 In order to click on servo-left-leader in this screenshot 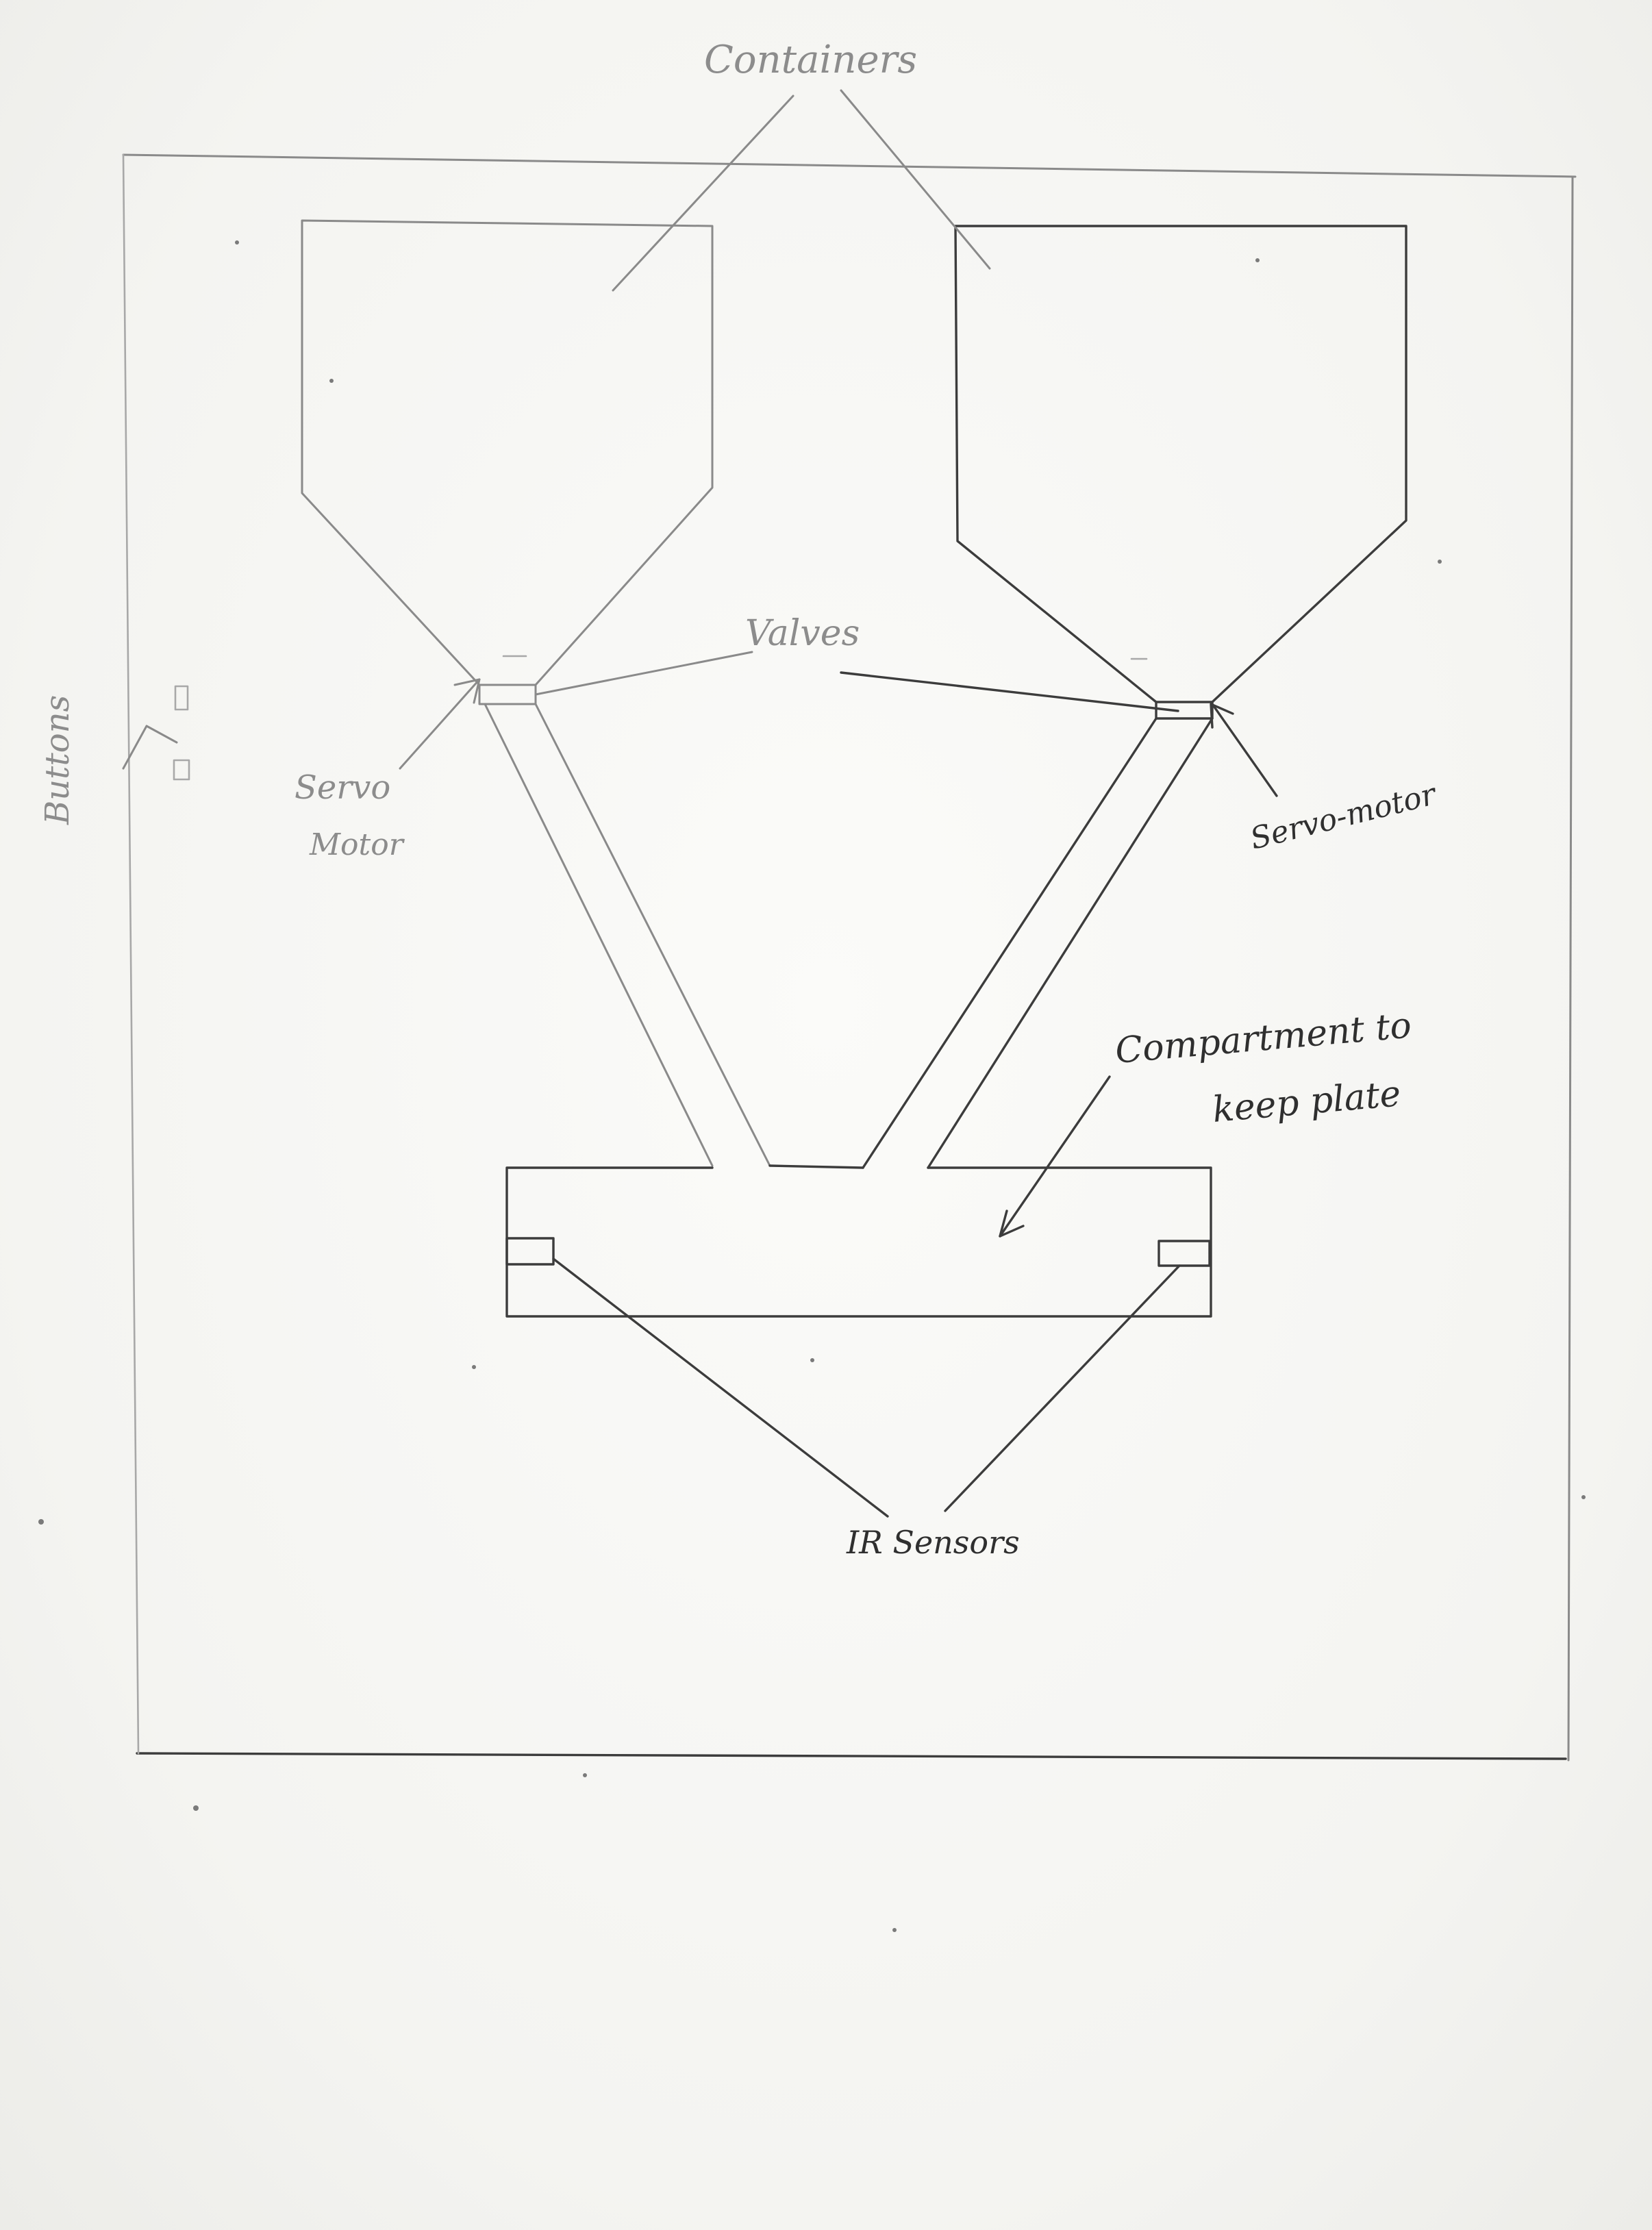, I will do `click(440, 724)`.